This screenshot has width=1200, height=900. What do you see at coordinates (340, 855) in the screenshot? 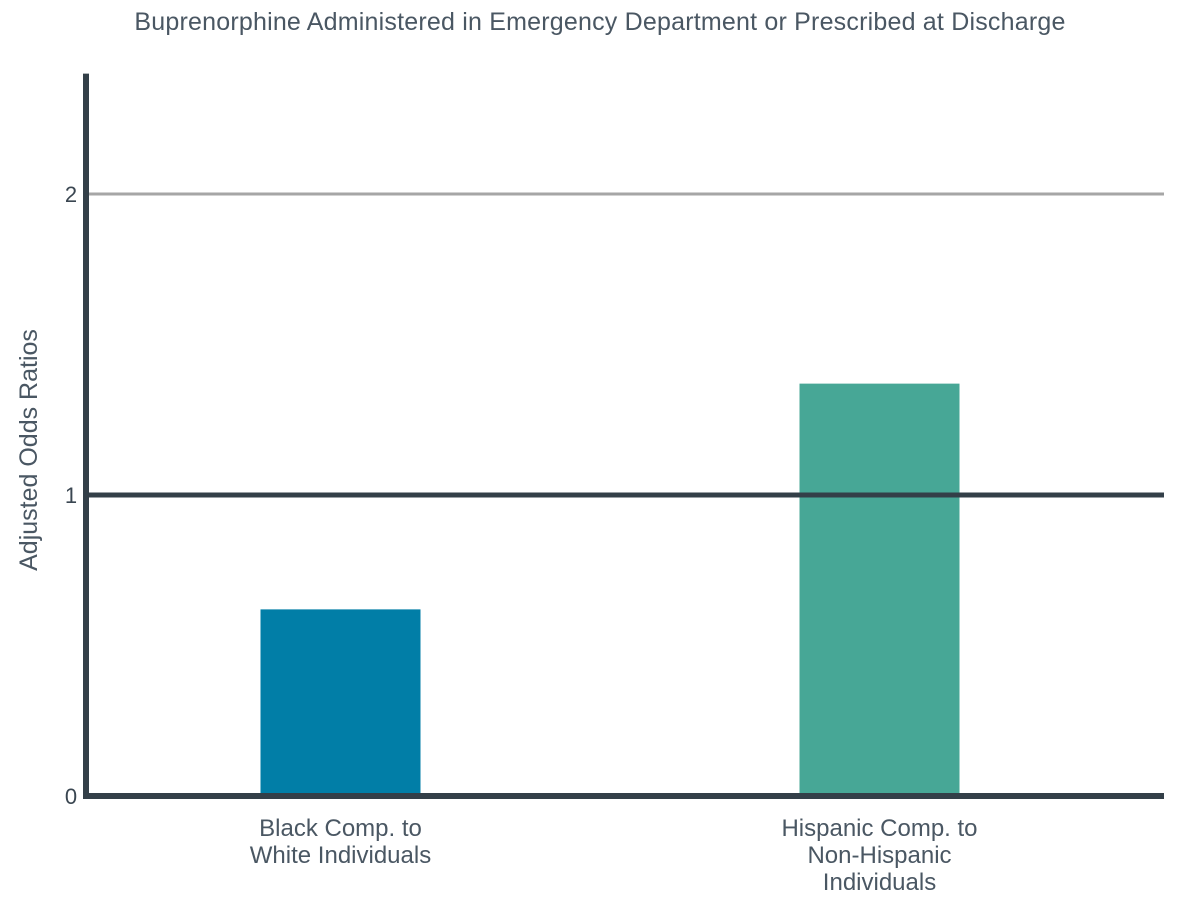
I see `x-category-label-line: White Individuals` at bounding box center [340, 855].